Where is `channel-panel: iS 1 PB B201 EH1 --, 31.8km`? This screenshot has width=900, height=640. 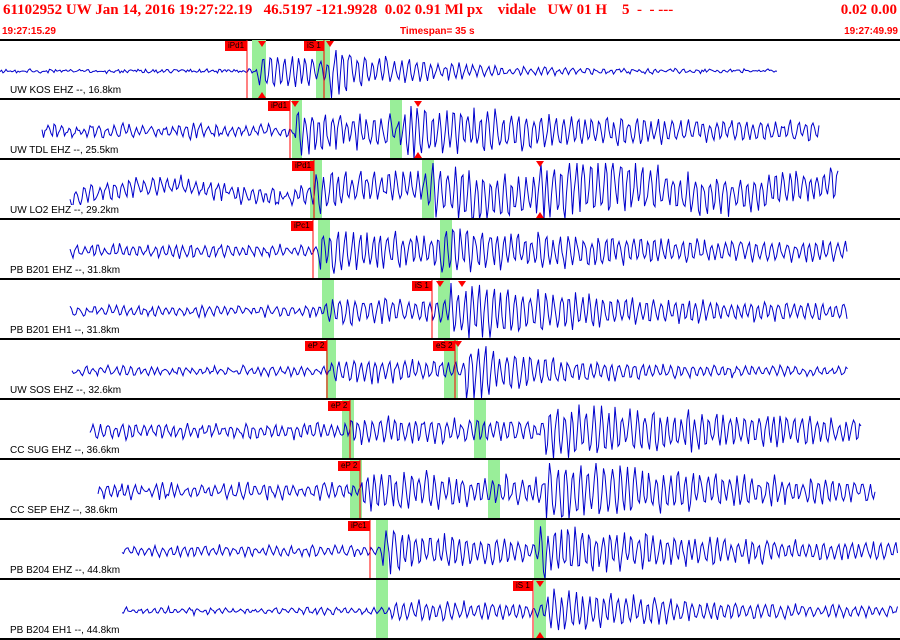
channel-panel: iS 1 PB B201 EH1 --, 31.8km is located at coordinates (450, 310).